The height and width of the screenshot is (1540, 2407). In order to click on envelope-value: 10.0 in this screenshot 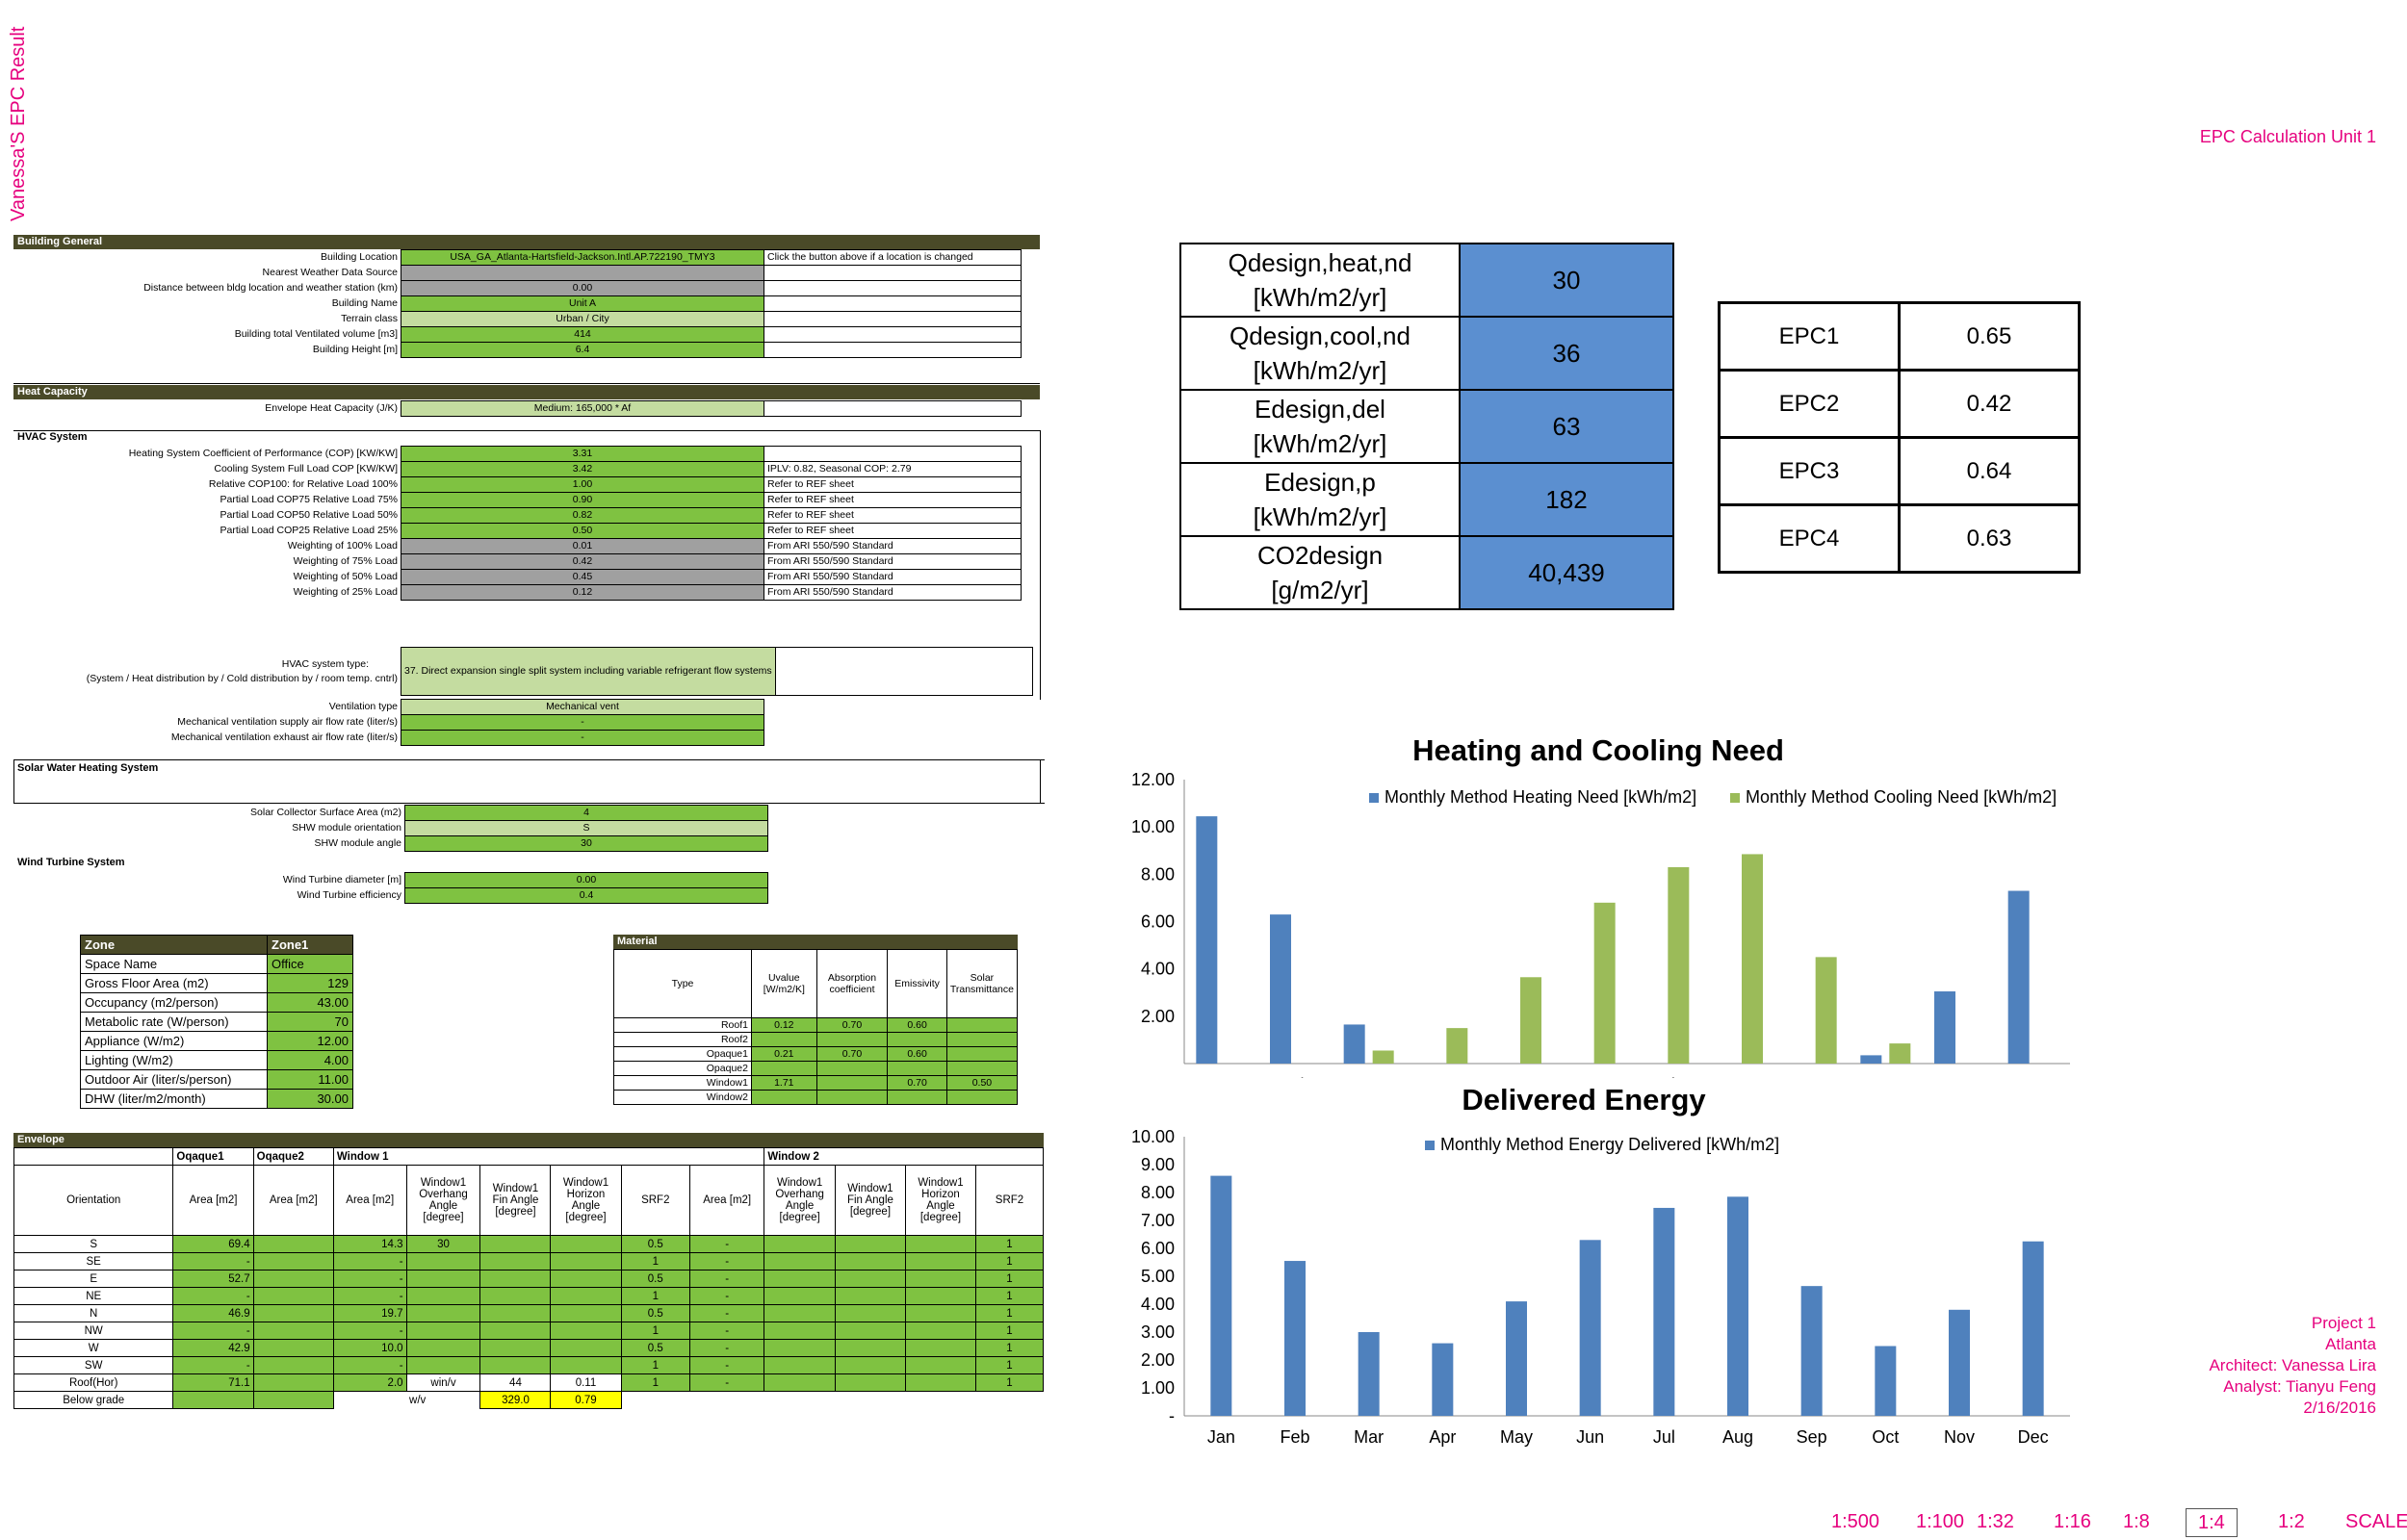, I will do `click(369, 1348)`.